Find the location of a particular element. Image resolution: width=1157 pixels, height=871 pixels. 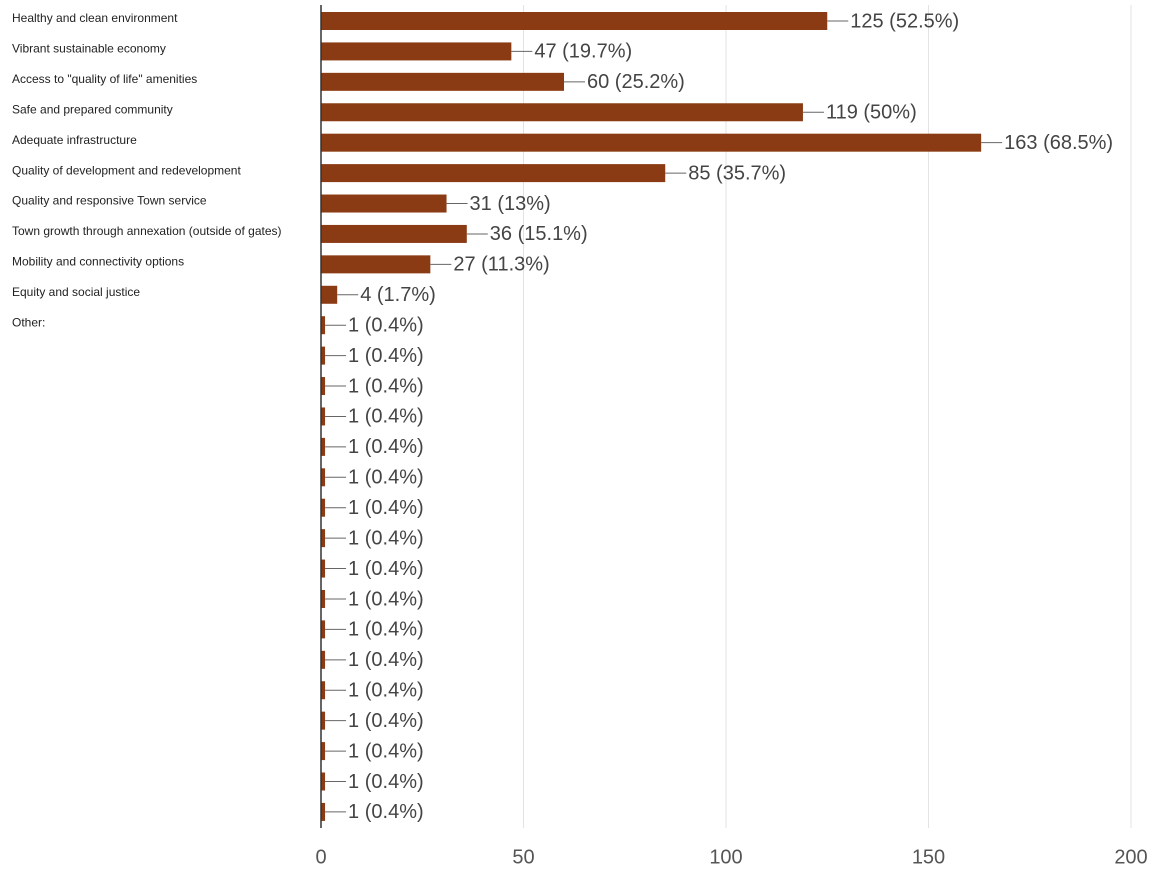

category-label: Vibrant sustainable economy is located at coordinates (89, 49).